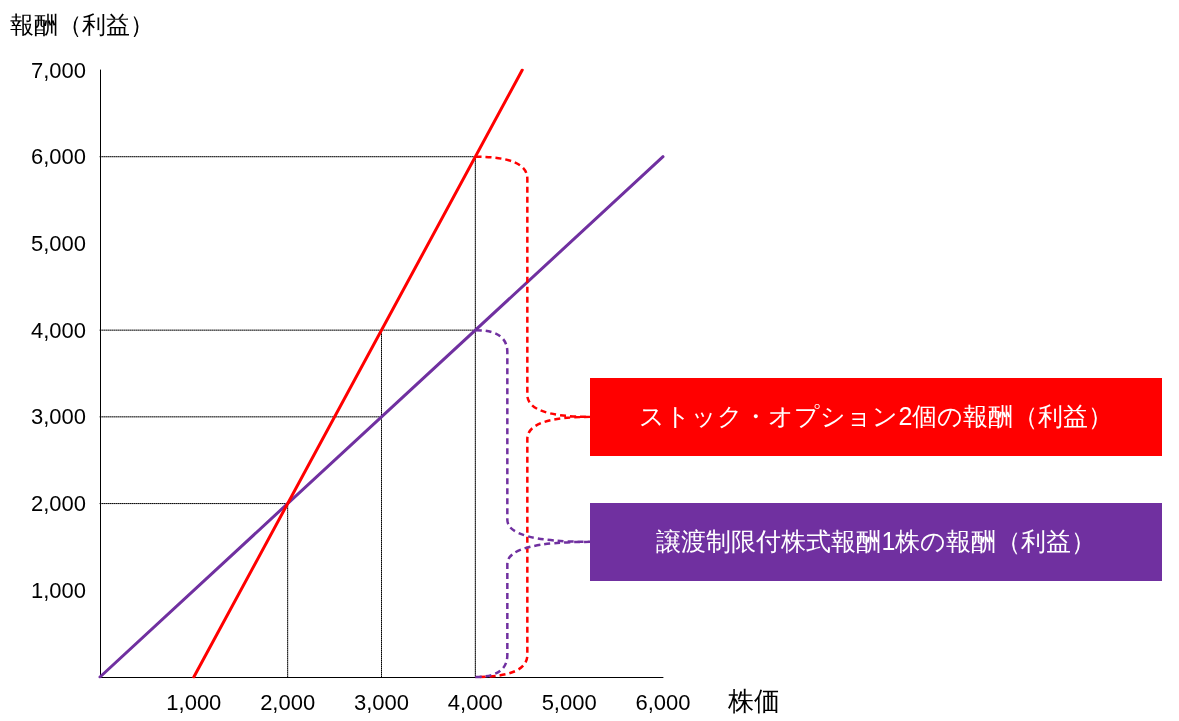  What do you see at coordinates (381, 702) in the screenshot?
I see `x-tick-label: 3,000` at bounding box center [381, 702].